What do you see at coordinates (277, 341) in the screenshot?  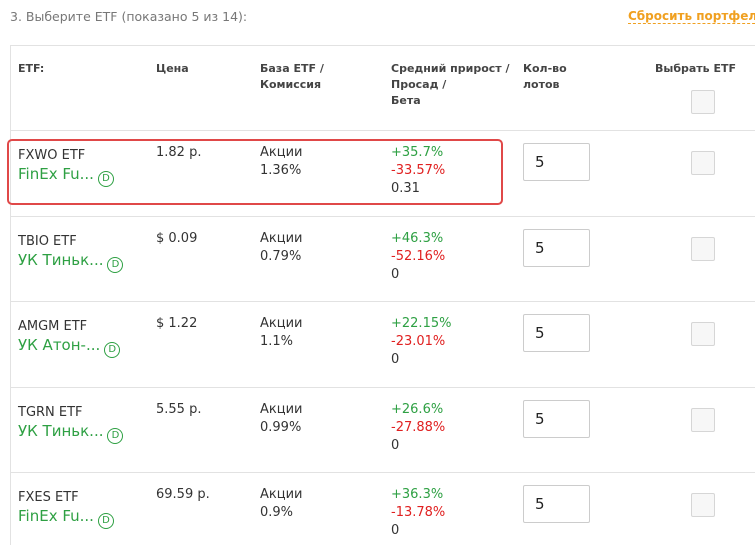 I see `commission: 1.1%` at bounding box center [277, 341].